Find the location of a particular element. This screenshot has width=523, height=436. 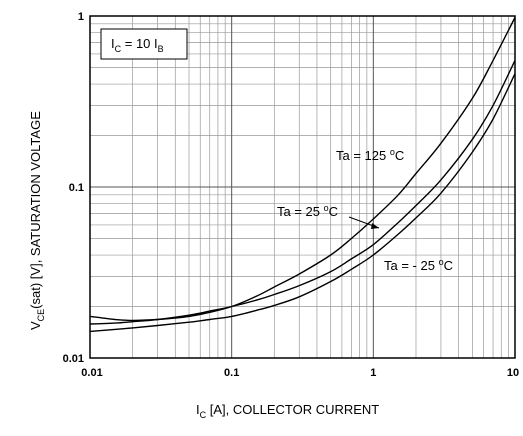

condition-box: IC = 10 IB is located at coordinates (144, 44).